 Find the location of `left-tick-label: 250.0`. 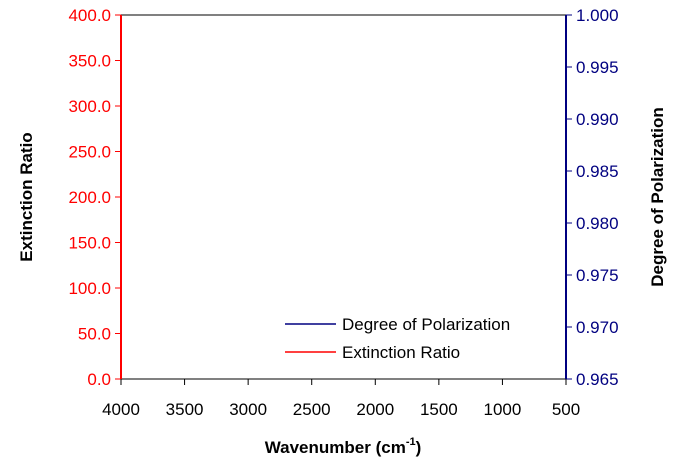

left-tick-label: 250.0 is located at coordinates (89, 152).